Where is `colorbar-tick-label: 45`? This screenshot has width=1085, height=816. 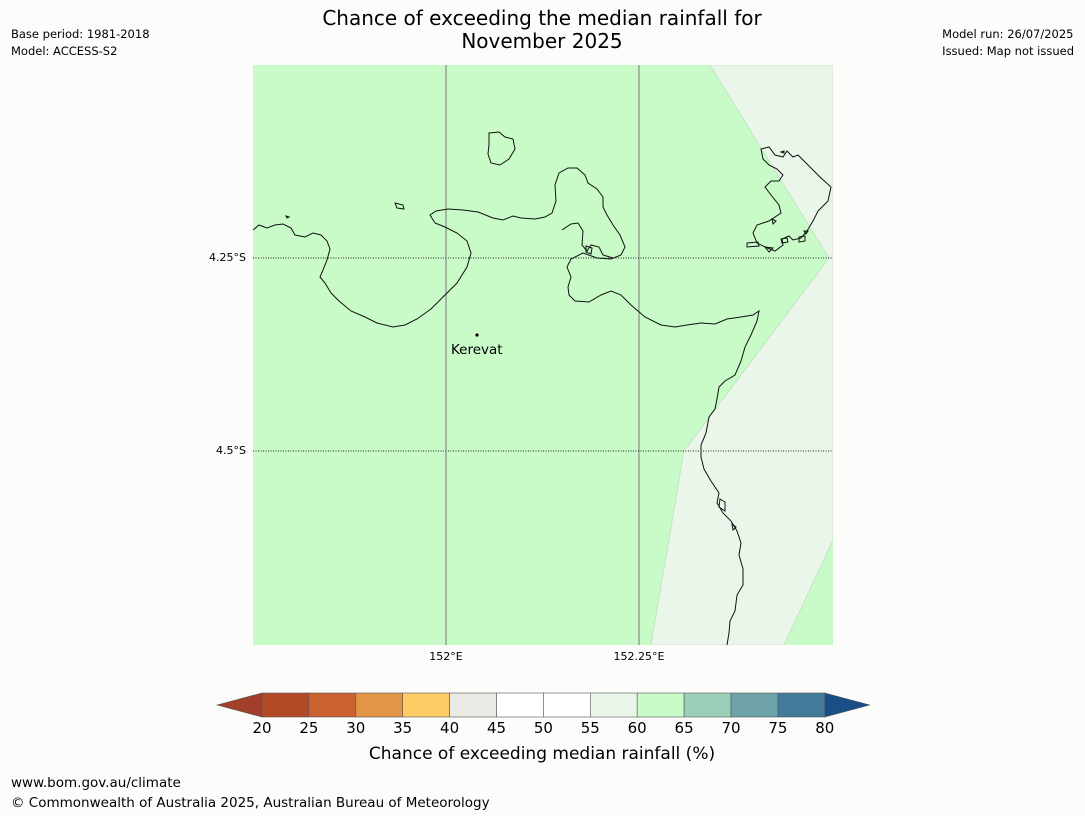 colorbar-tick-label: 45 is located at coordinates (496, 728).